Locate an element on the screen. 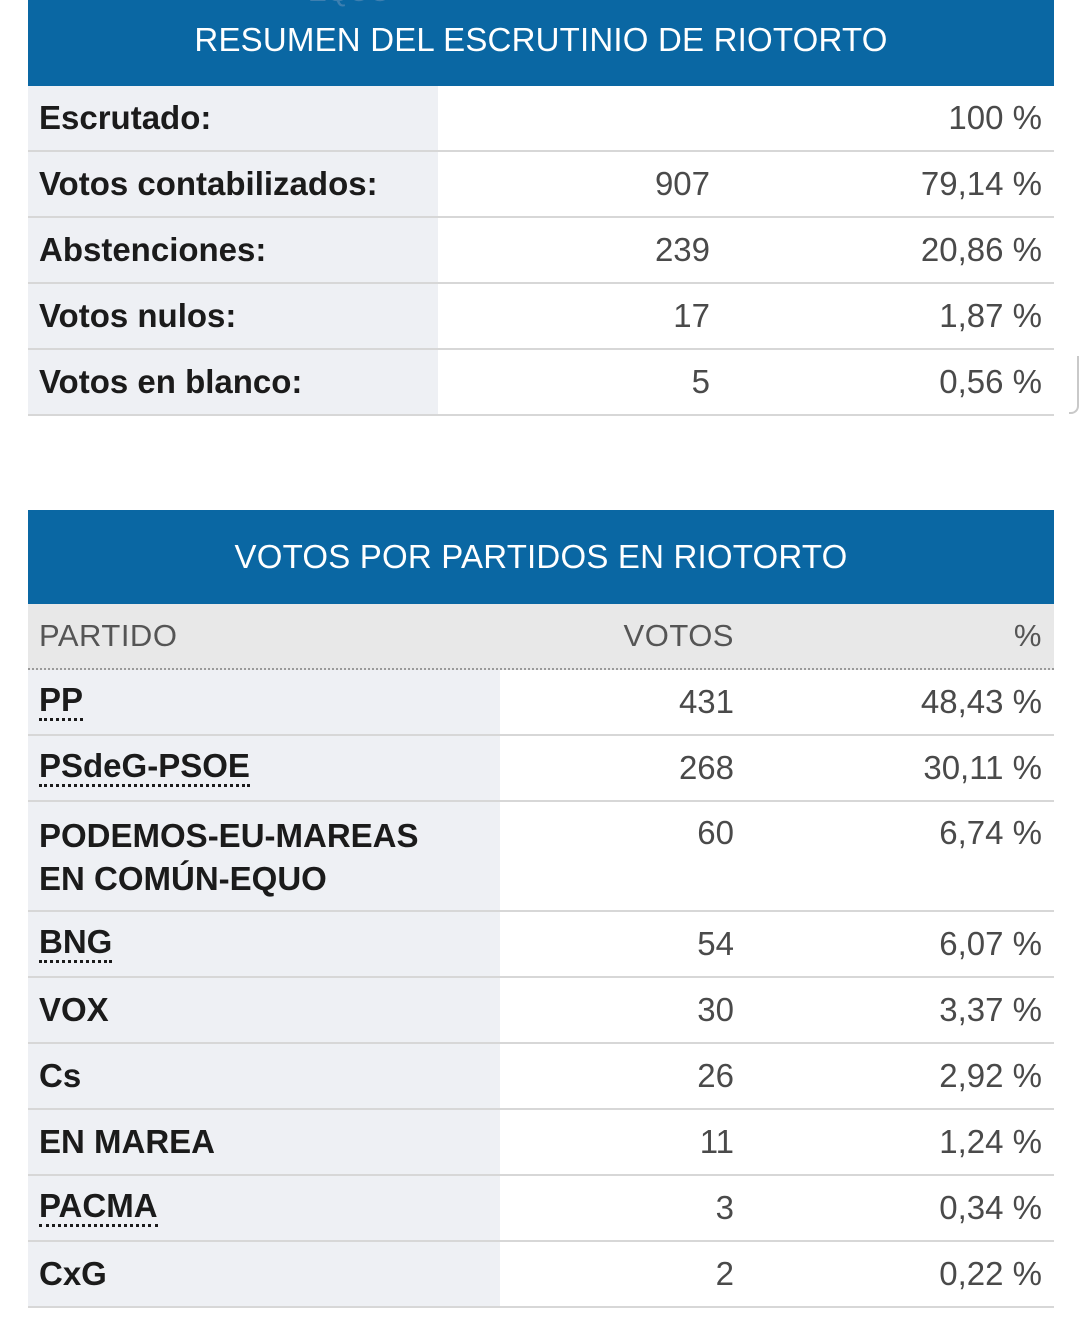  party-name-cell: PSdeG-PSOE is located at coordinates (264, 768).